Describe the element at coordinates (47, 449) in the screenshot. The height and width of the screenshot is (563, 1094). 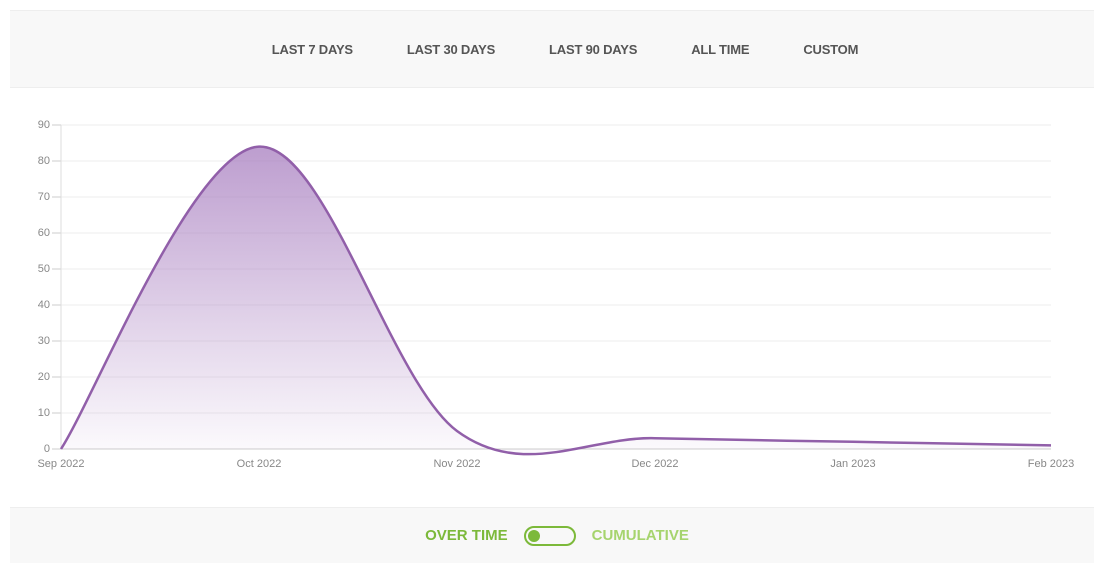
I see `y-tick-label: 0` at that location.